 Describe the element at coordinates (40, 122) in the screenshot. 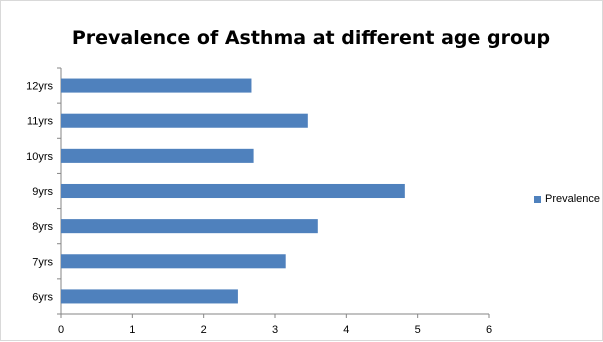

I see `y-tick-label: 11yrs` at that location.